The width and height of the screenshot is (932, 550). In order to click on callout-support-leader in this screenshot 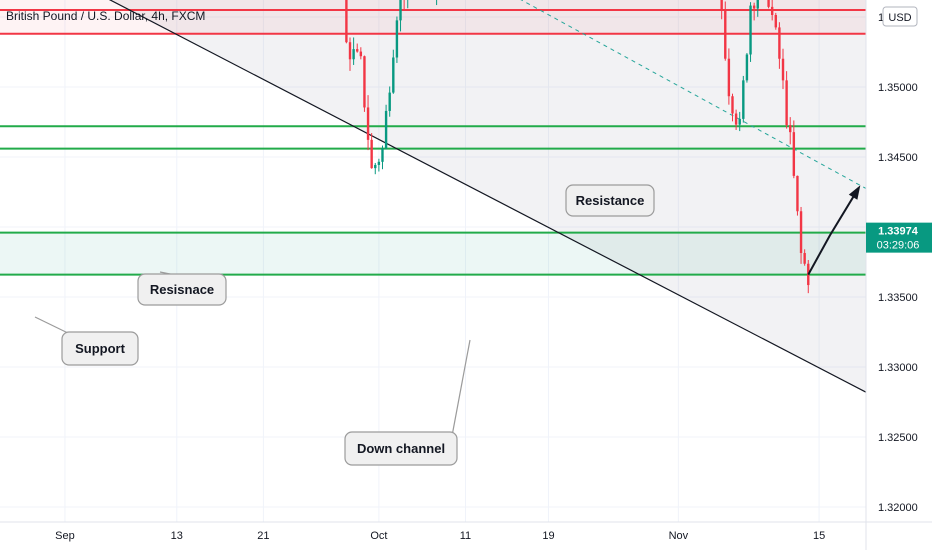, I will do `click(53, 326)`.